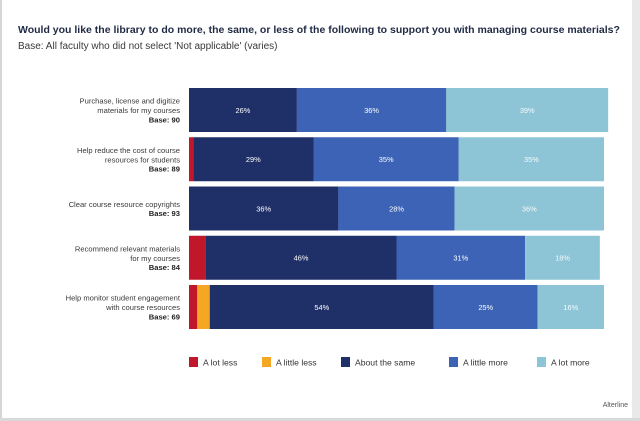 The width and height of the screenshot is (640, 421). Describe the element at coordinates (570, 363) in the screenshot. I see `legend-label-a-lot-more: A lot more` at that location.